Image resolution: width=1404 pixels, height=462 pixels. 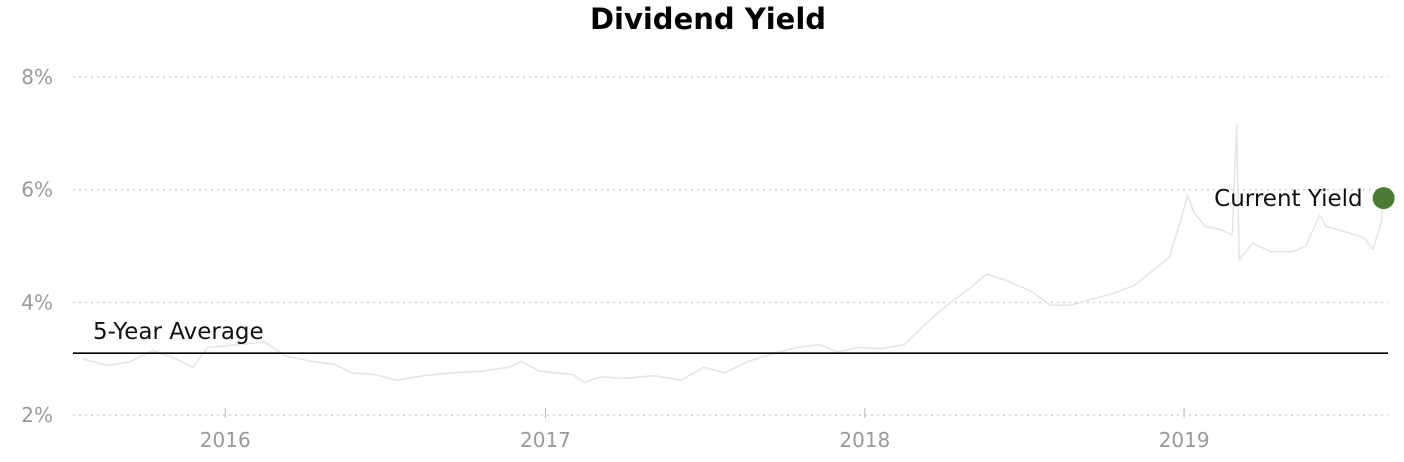 What do you see at coordinates (545, 440) in the screenshot?
I see `x-tick-label: 2017` at bounding box center [545, 440].